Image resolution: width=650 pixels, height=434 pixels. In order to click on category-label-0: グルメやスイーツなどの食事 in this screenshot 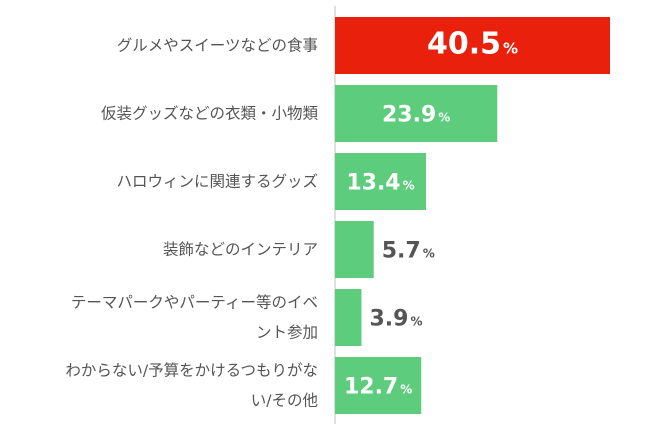, I will do `click(217, 46)`.